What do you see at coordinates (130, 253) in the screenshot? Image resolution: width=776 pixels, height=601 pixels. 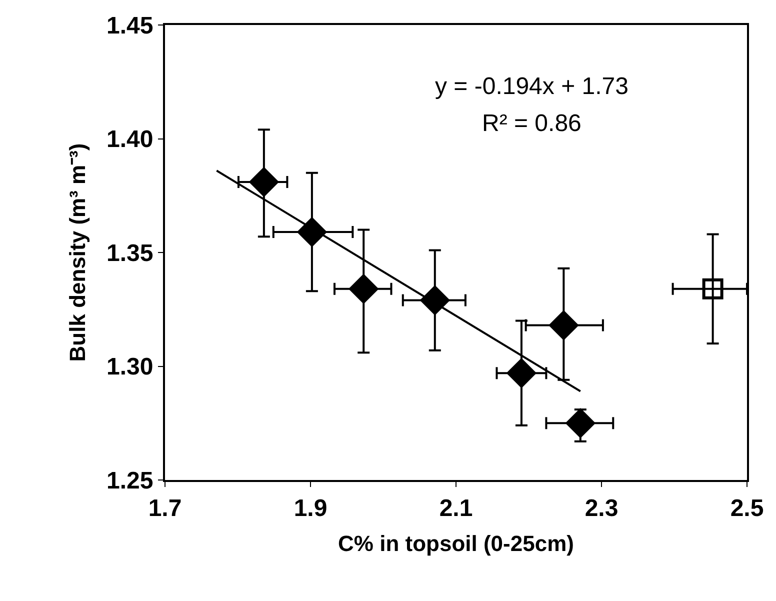 I see `y-tick-label: 1.35` at bounding box center [130, 253].